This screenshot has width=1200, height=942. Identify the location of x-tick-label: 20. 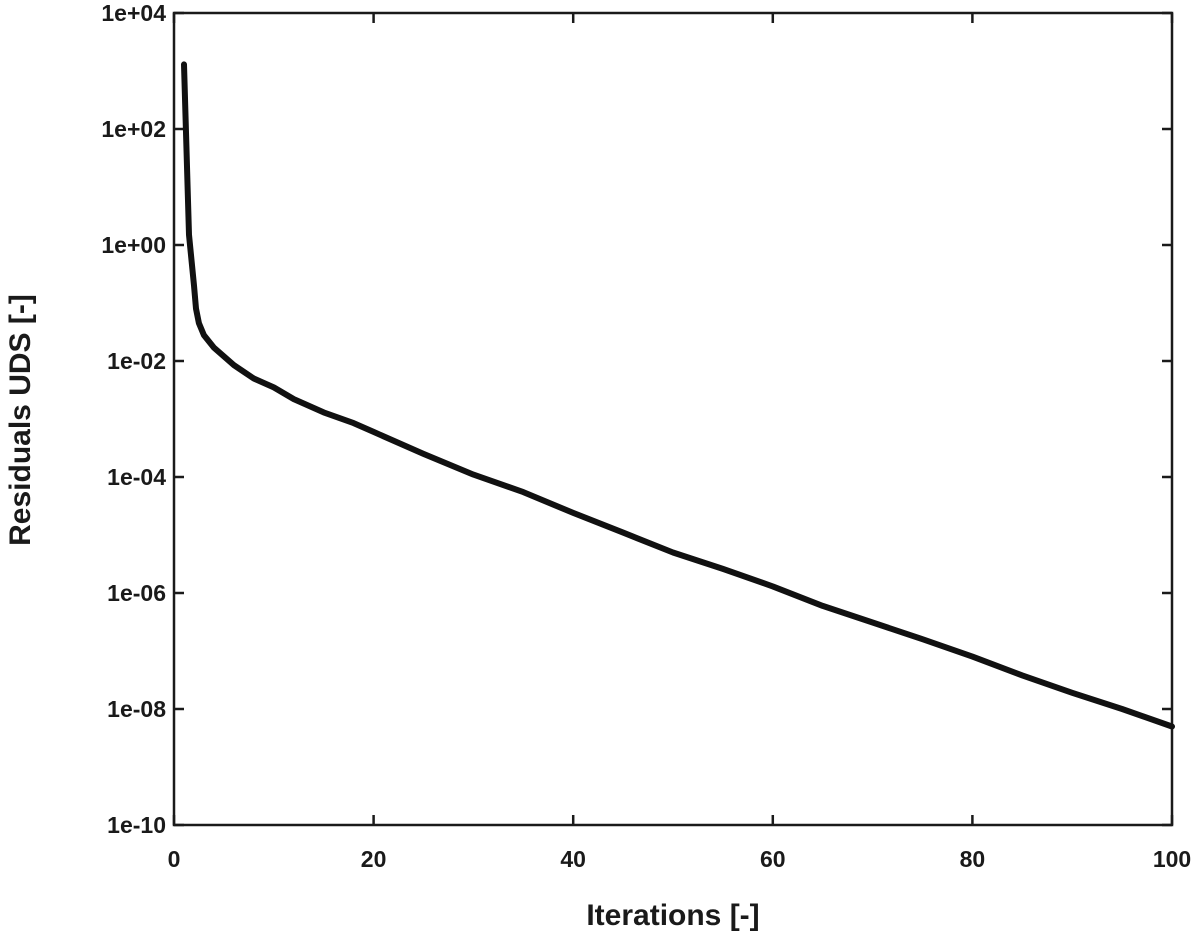
(374, 859).